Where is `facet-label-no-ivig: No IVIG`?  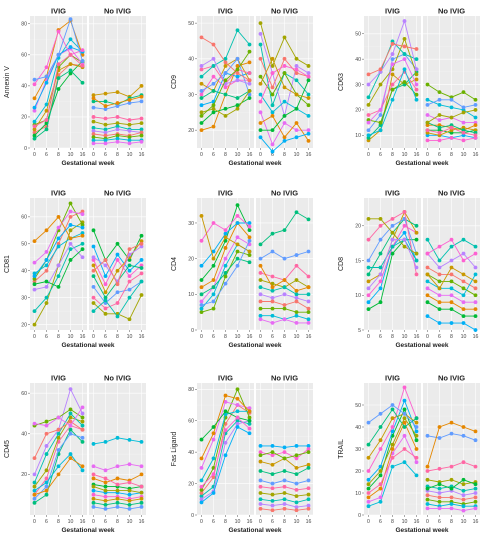 facet-label-no-ivig: No IVIG is located at coordinates (117, 11).